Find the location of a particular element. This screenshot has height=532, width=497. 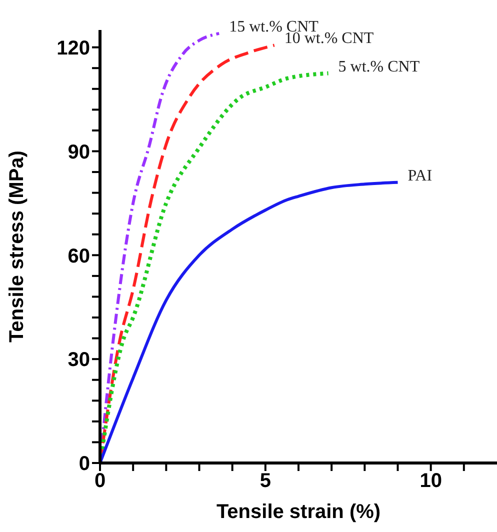

y-tick-label: 120 is located at coordinates (73, 48).